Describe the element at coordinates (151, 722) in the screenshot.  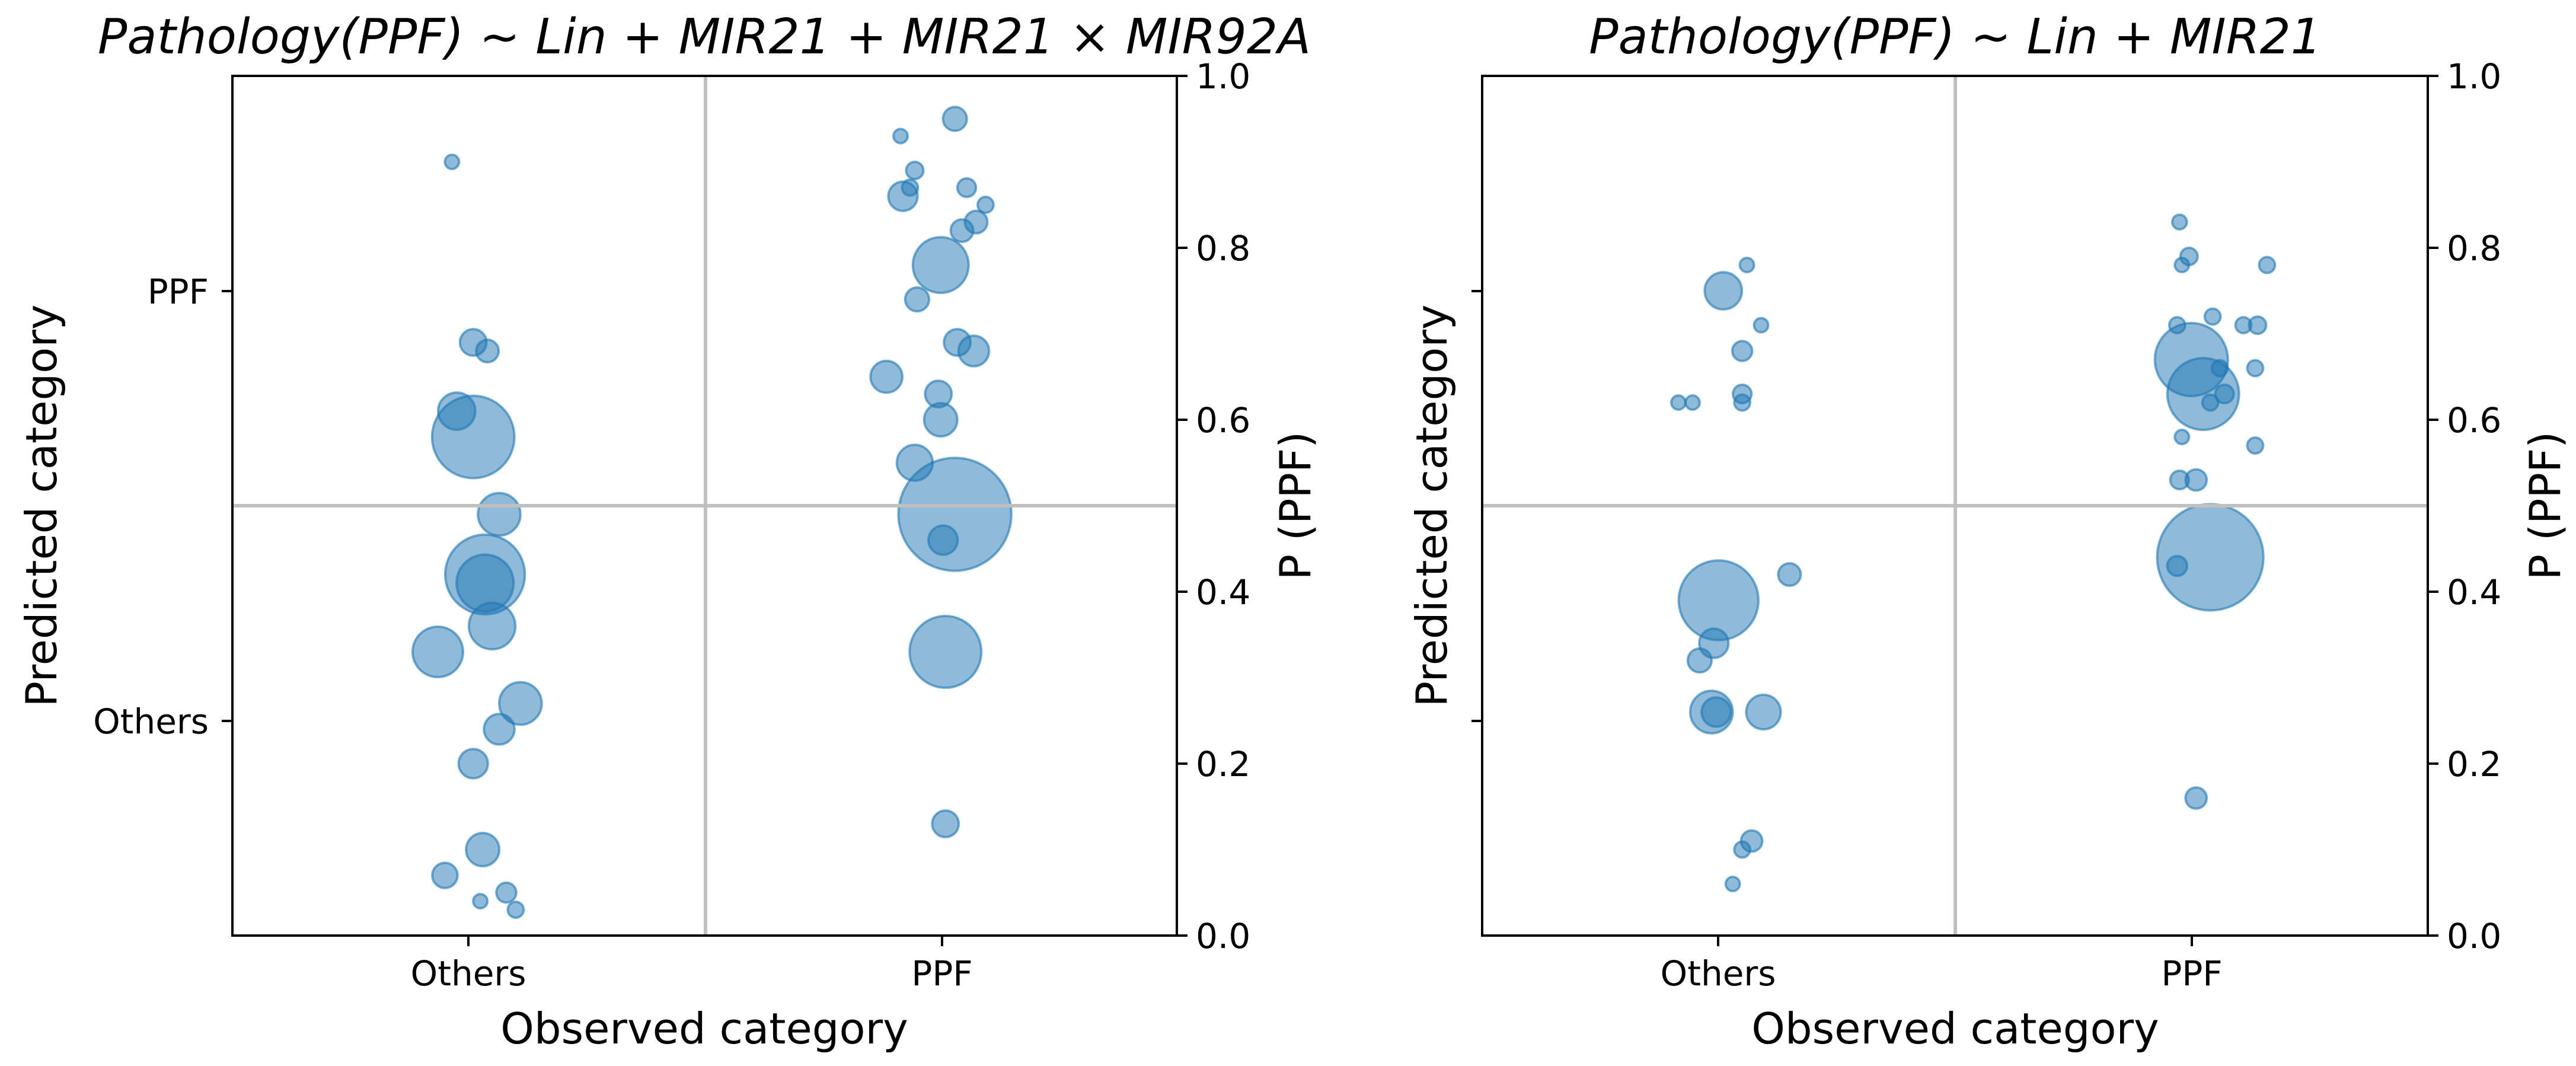
I see `y-left-tick-label-others: Others` at that location.